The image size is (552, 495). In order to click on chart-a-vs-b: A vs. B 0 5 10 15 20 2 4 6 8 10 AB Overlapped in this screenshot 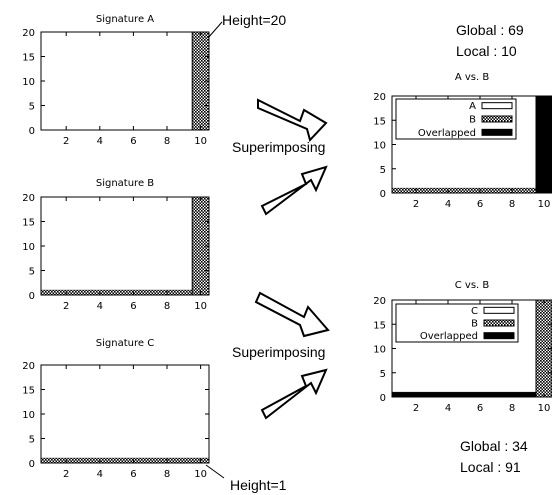, I will do `click(462, 141)`.